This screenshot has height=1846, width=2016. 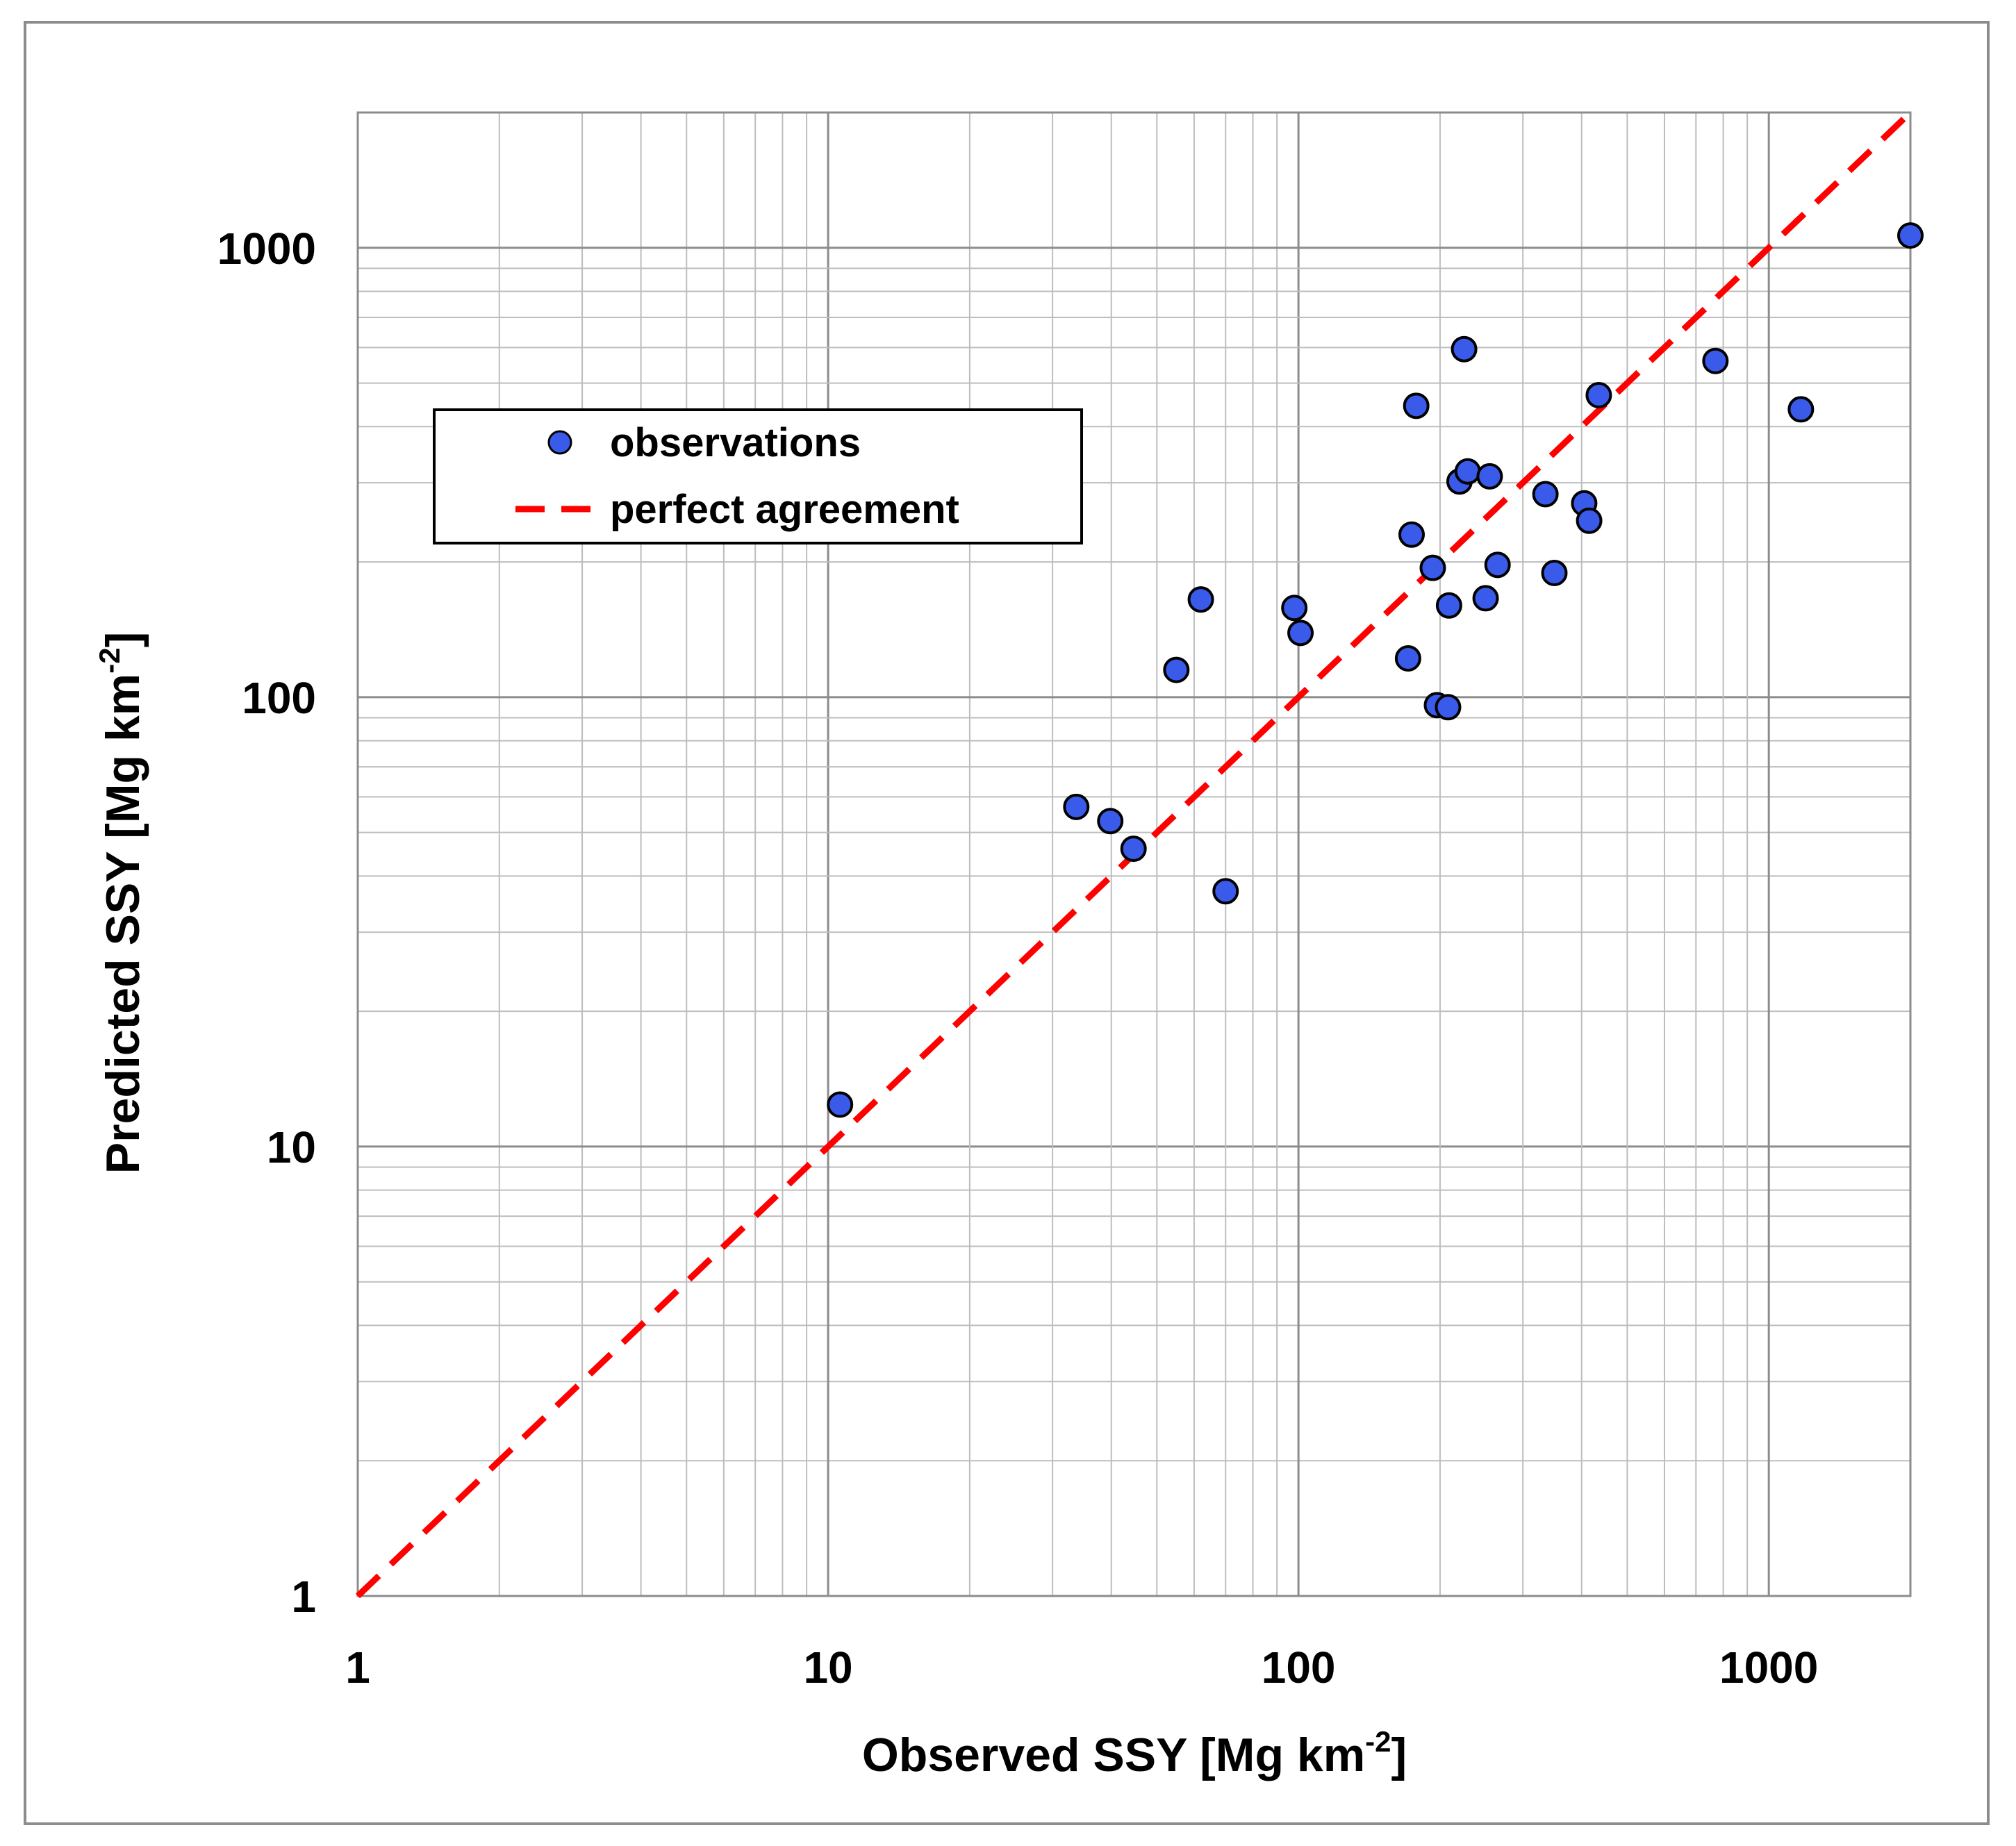 I want to click on legend: observations perfect agreement, so click(x=758, y=476).